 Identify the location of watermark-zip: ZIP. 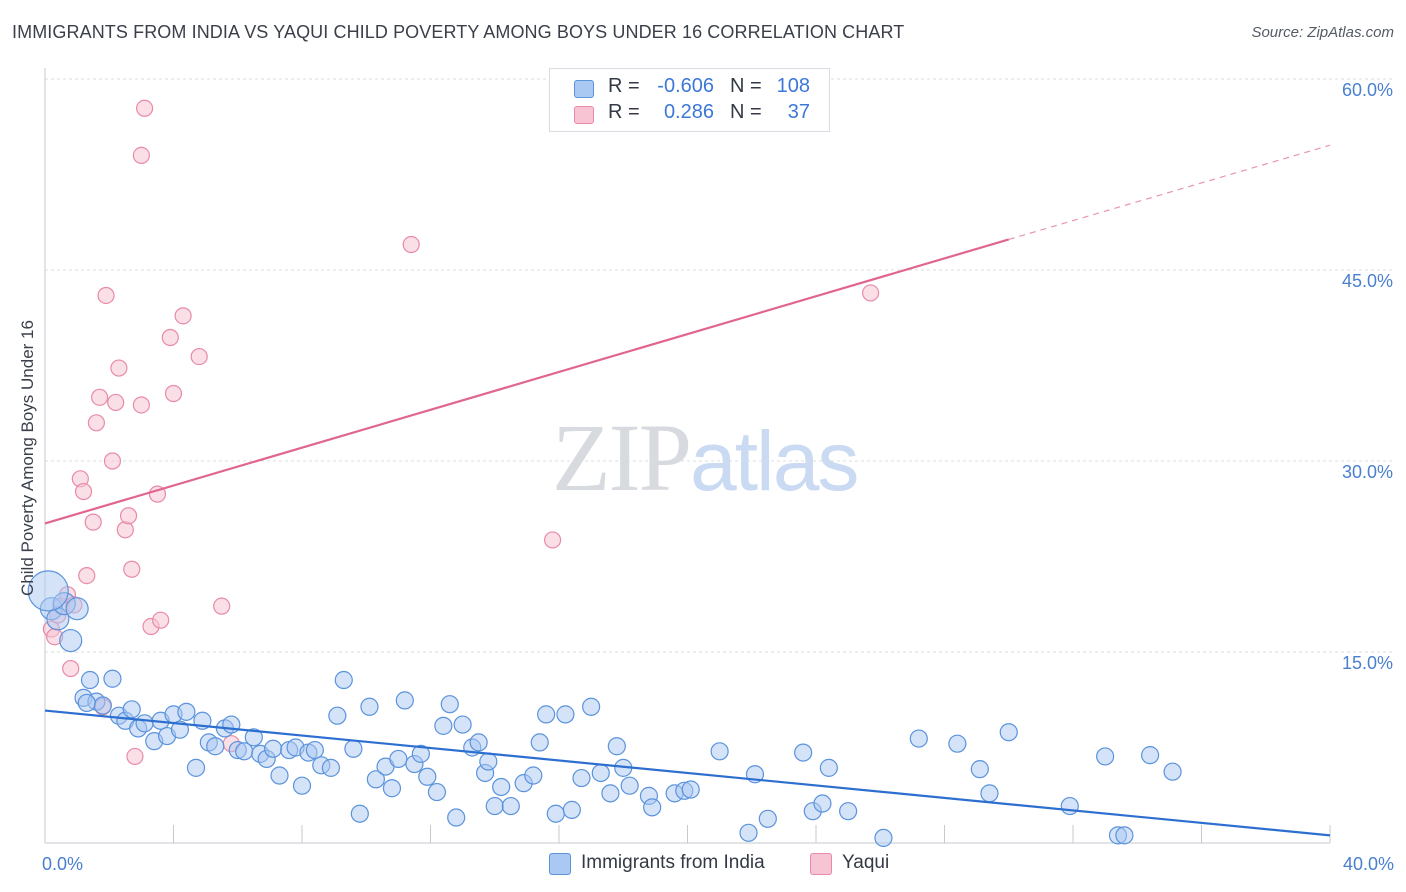
(622, 457).